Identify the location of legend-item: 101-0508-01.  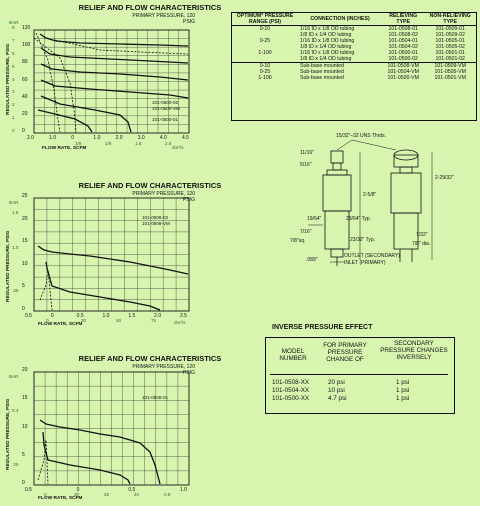
(155, 397).